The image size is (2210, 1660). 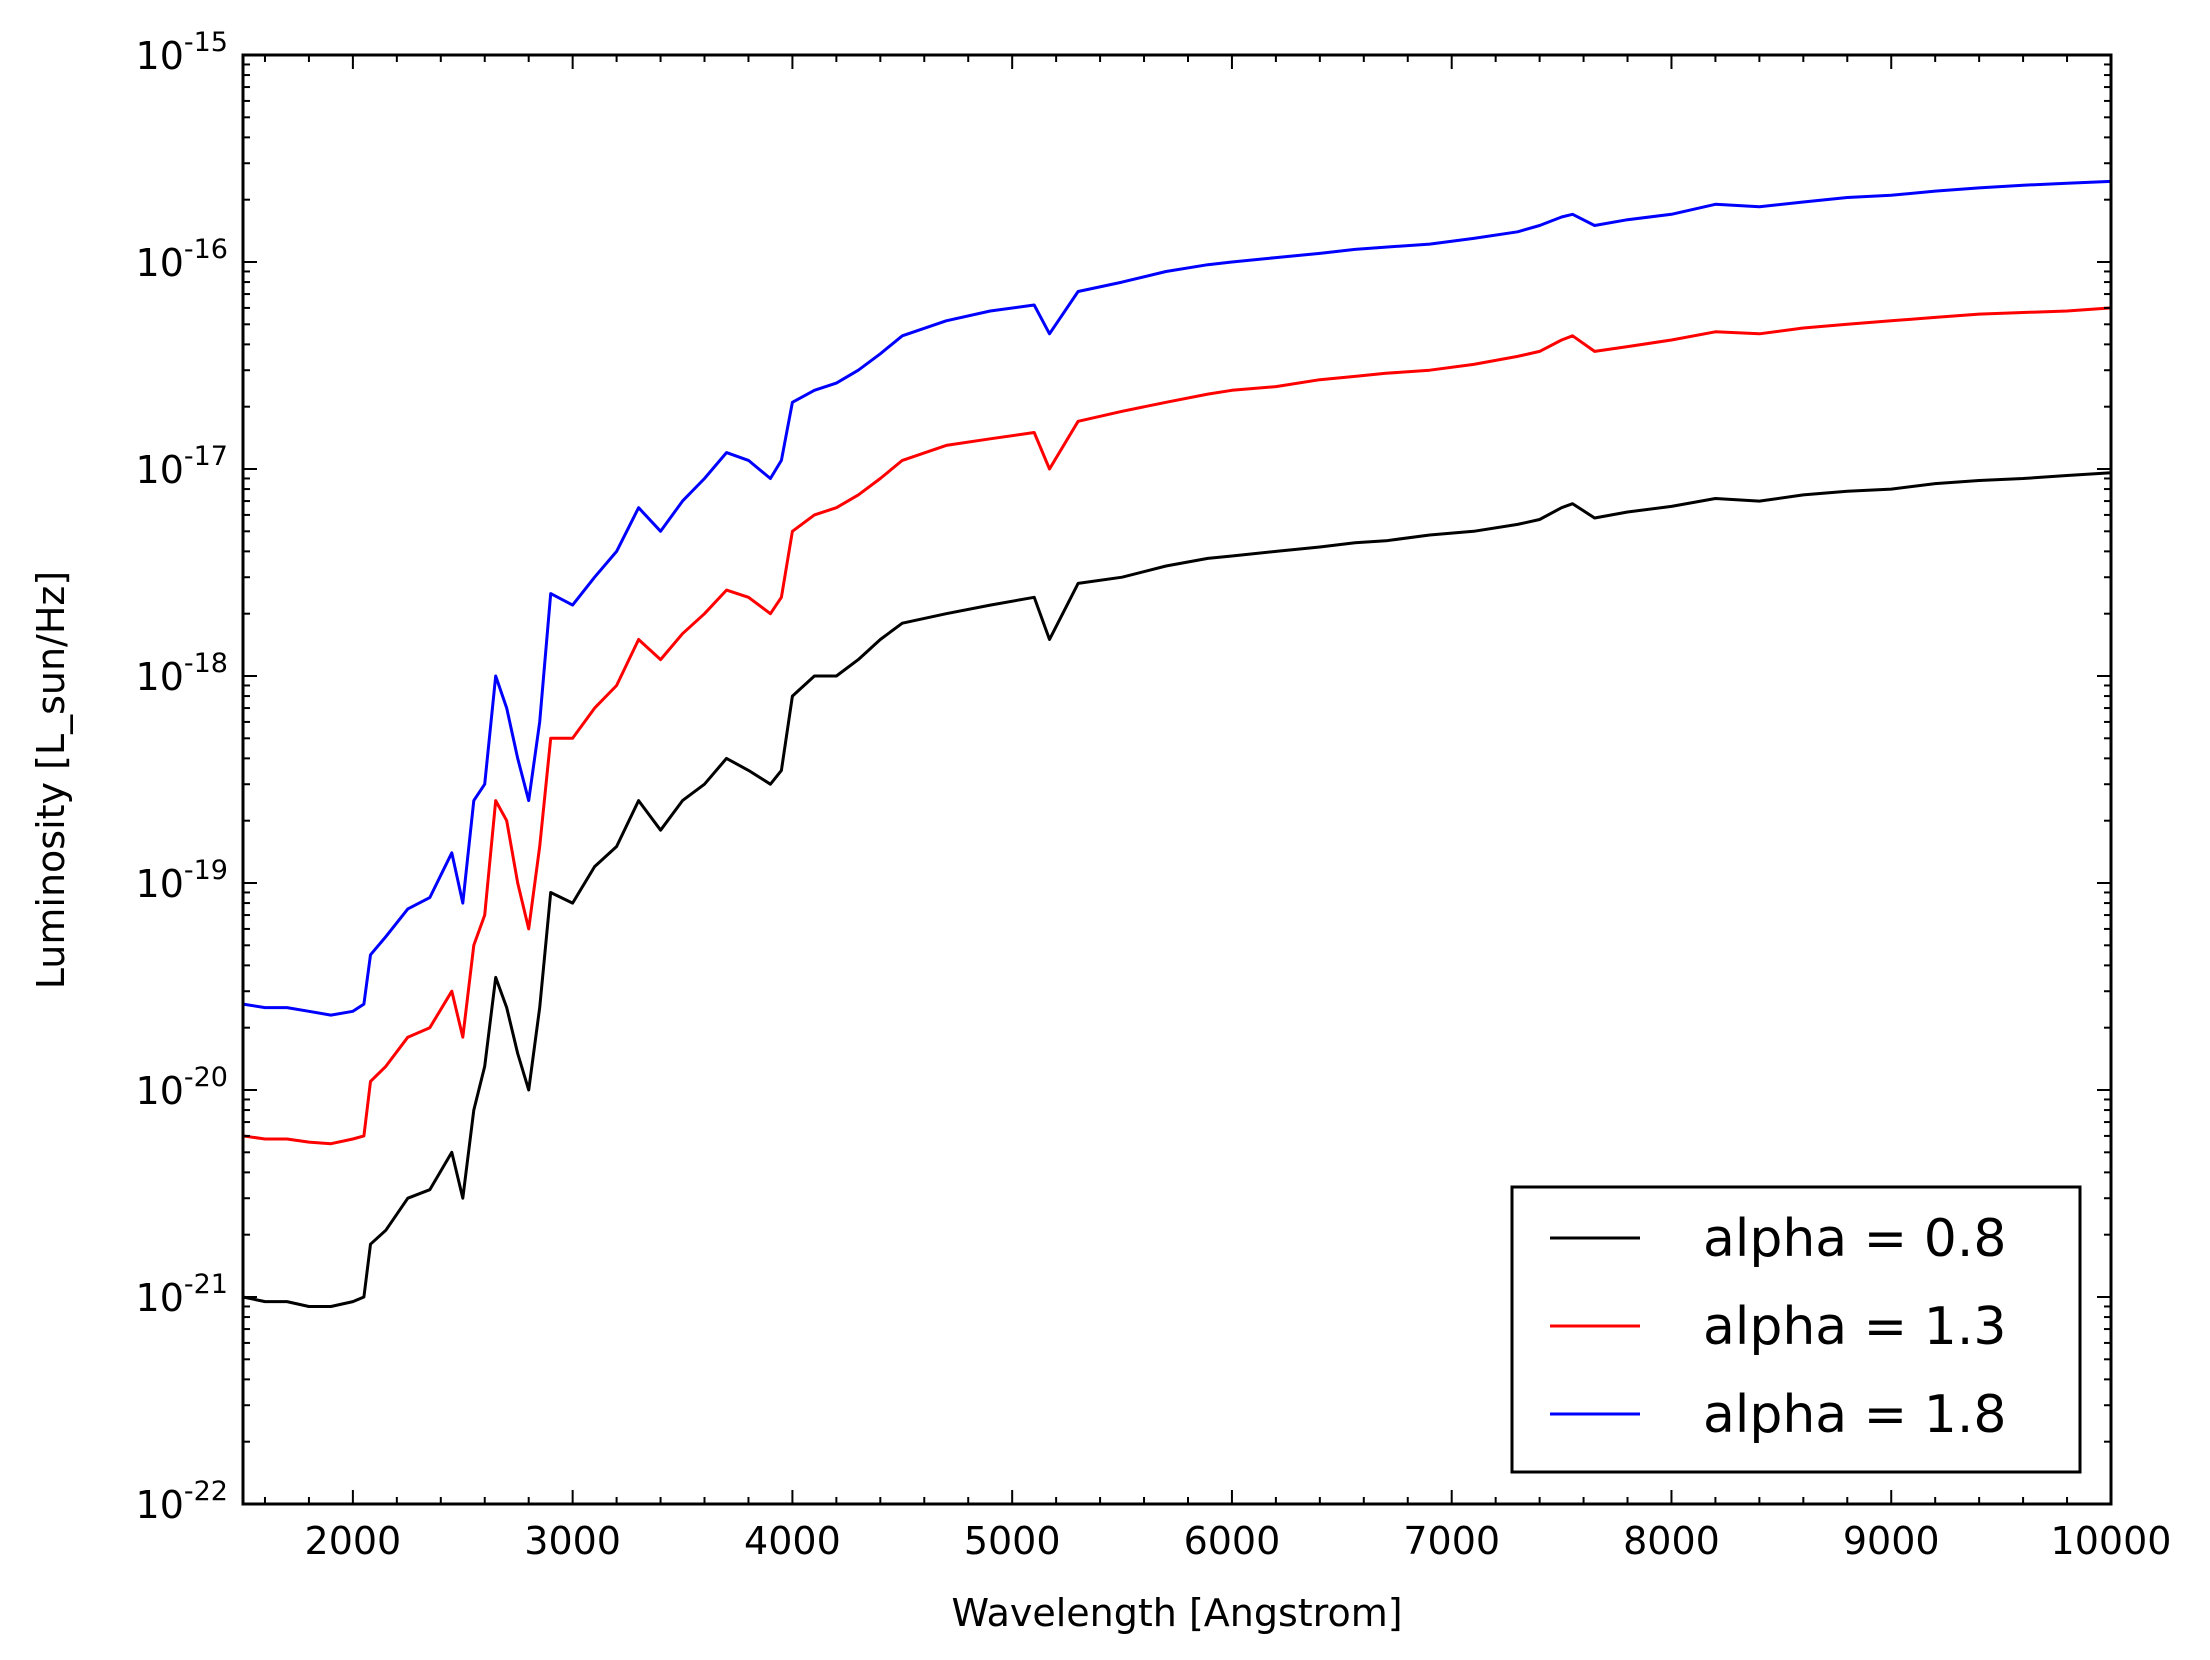 What do you see at coordinates (1232, 1541) in the screenshot?
I see `x-tick-label: 6000` at bounding box center [1232, 1541].